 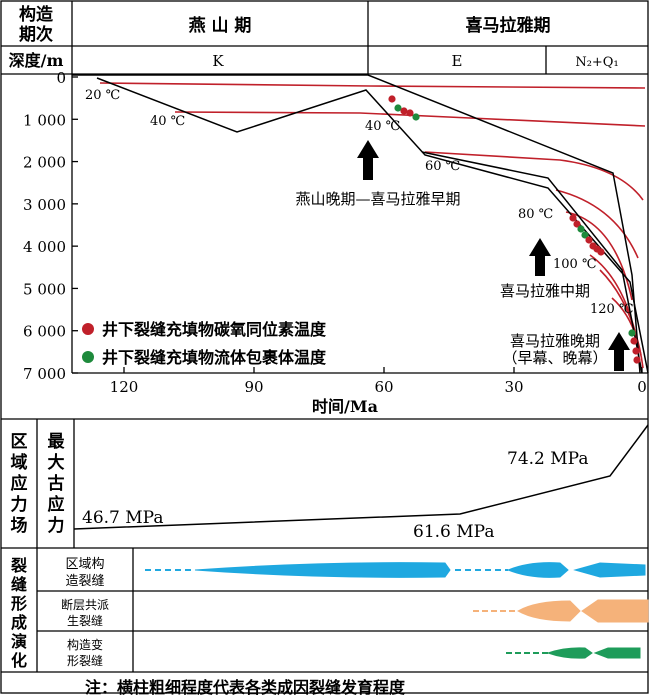 I want to click on stress-value-early: 46.7 MPa, so click(x=122, y=518).